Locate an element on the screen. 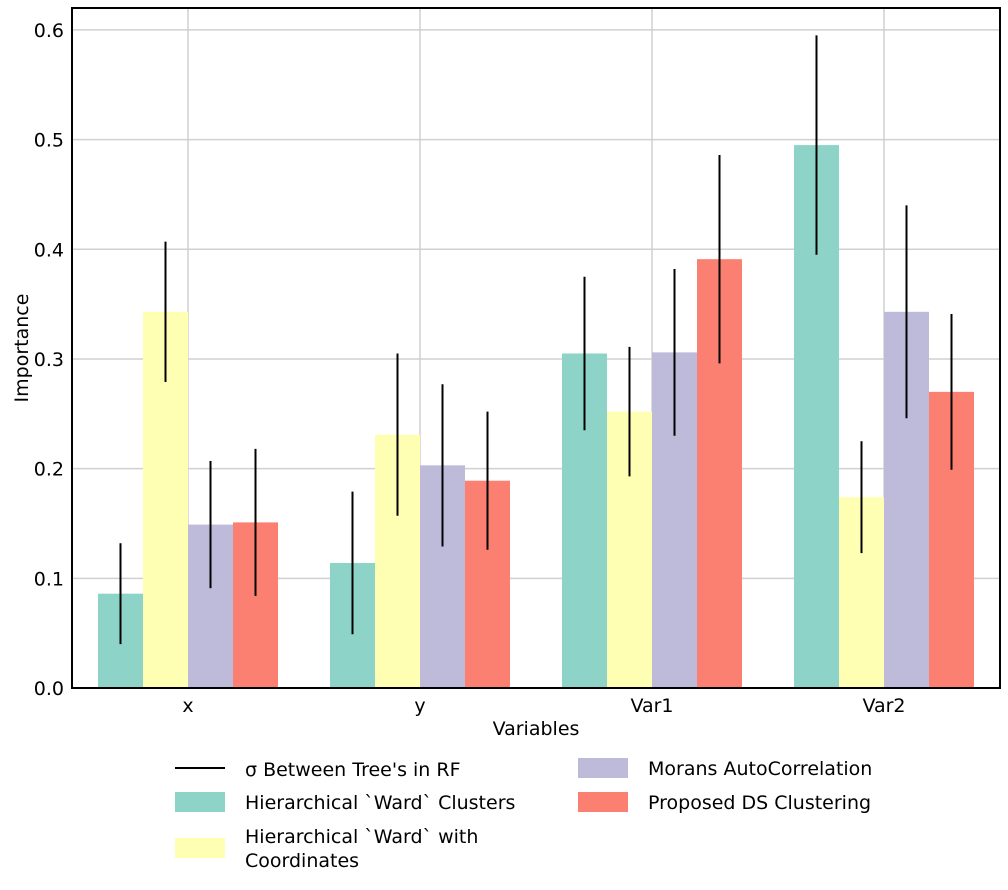 The image size is (1008, 890). legend-label: Hierarchical `Ward` Clusters is located at coordinates (380, 803).